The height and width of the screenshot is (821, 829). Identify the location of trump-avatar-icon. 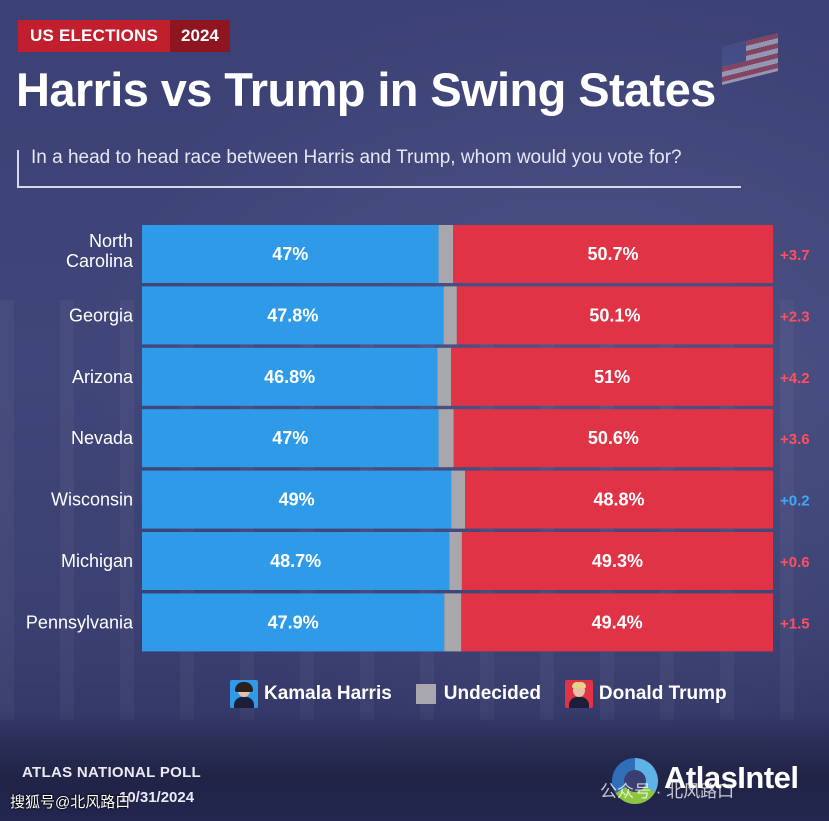
(578, 694).